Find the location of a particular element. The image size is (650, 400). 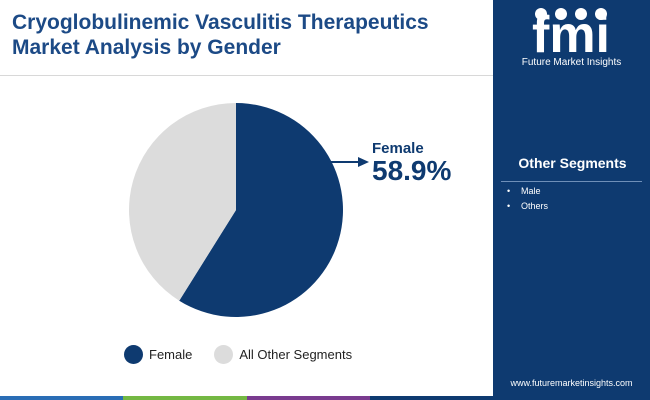

legend-item-female: Female is located at coordinates (158, 354).